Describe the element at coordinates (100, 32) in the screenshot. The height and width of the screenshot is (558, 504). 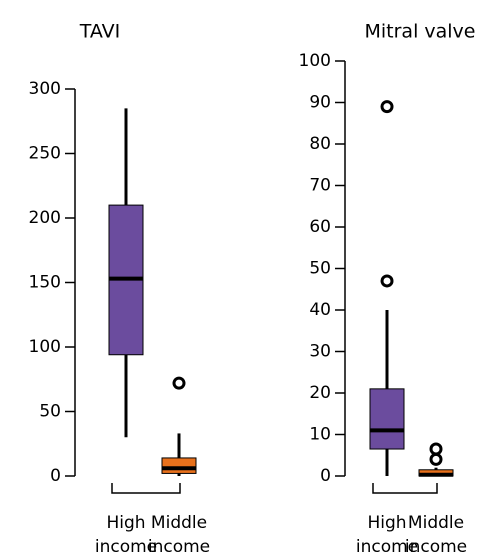
I see `chart-title: TAVI` at that location.